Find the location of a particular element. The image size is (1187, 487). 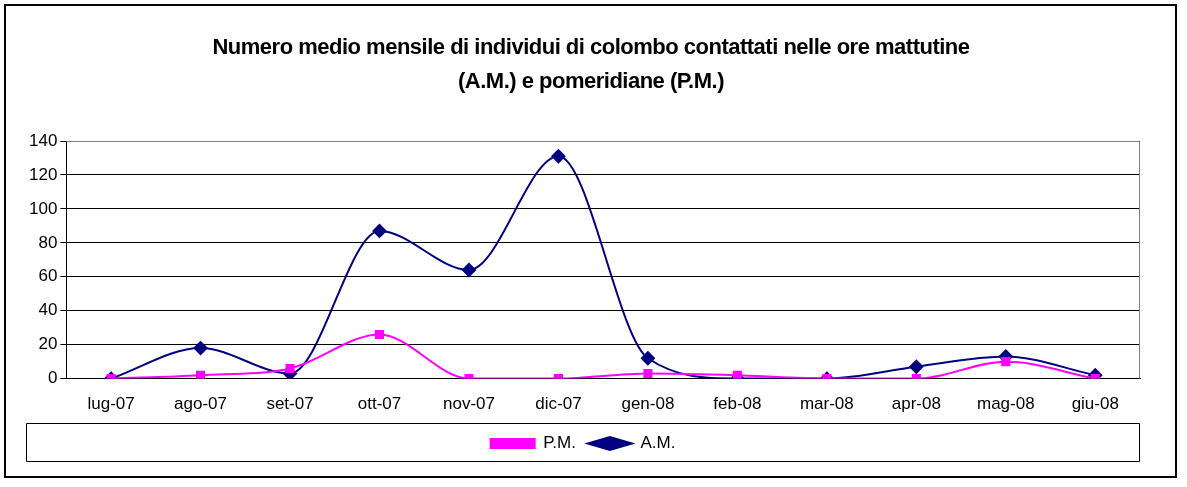

x-tick-label: nov-07 is located at coordinates (468, 404).